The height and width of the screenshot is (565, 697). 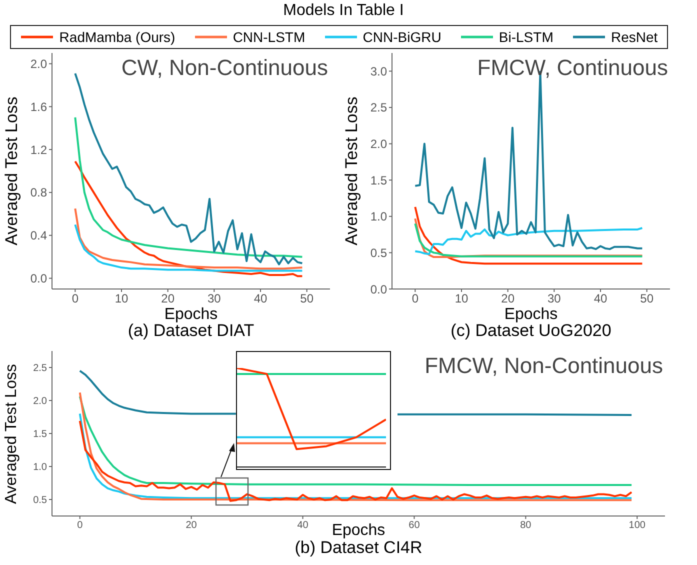 I want to click on annotation: CW, Non-Continuous, so click(x=224, y=68).